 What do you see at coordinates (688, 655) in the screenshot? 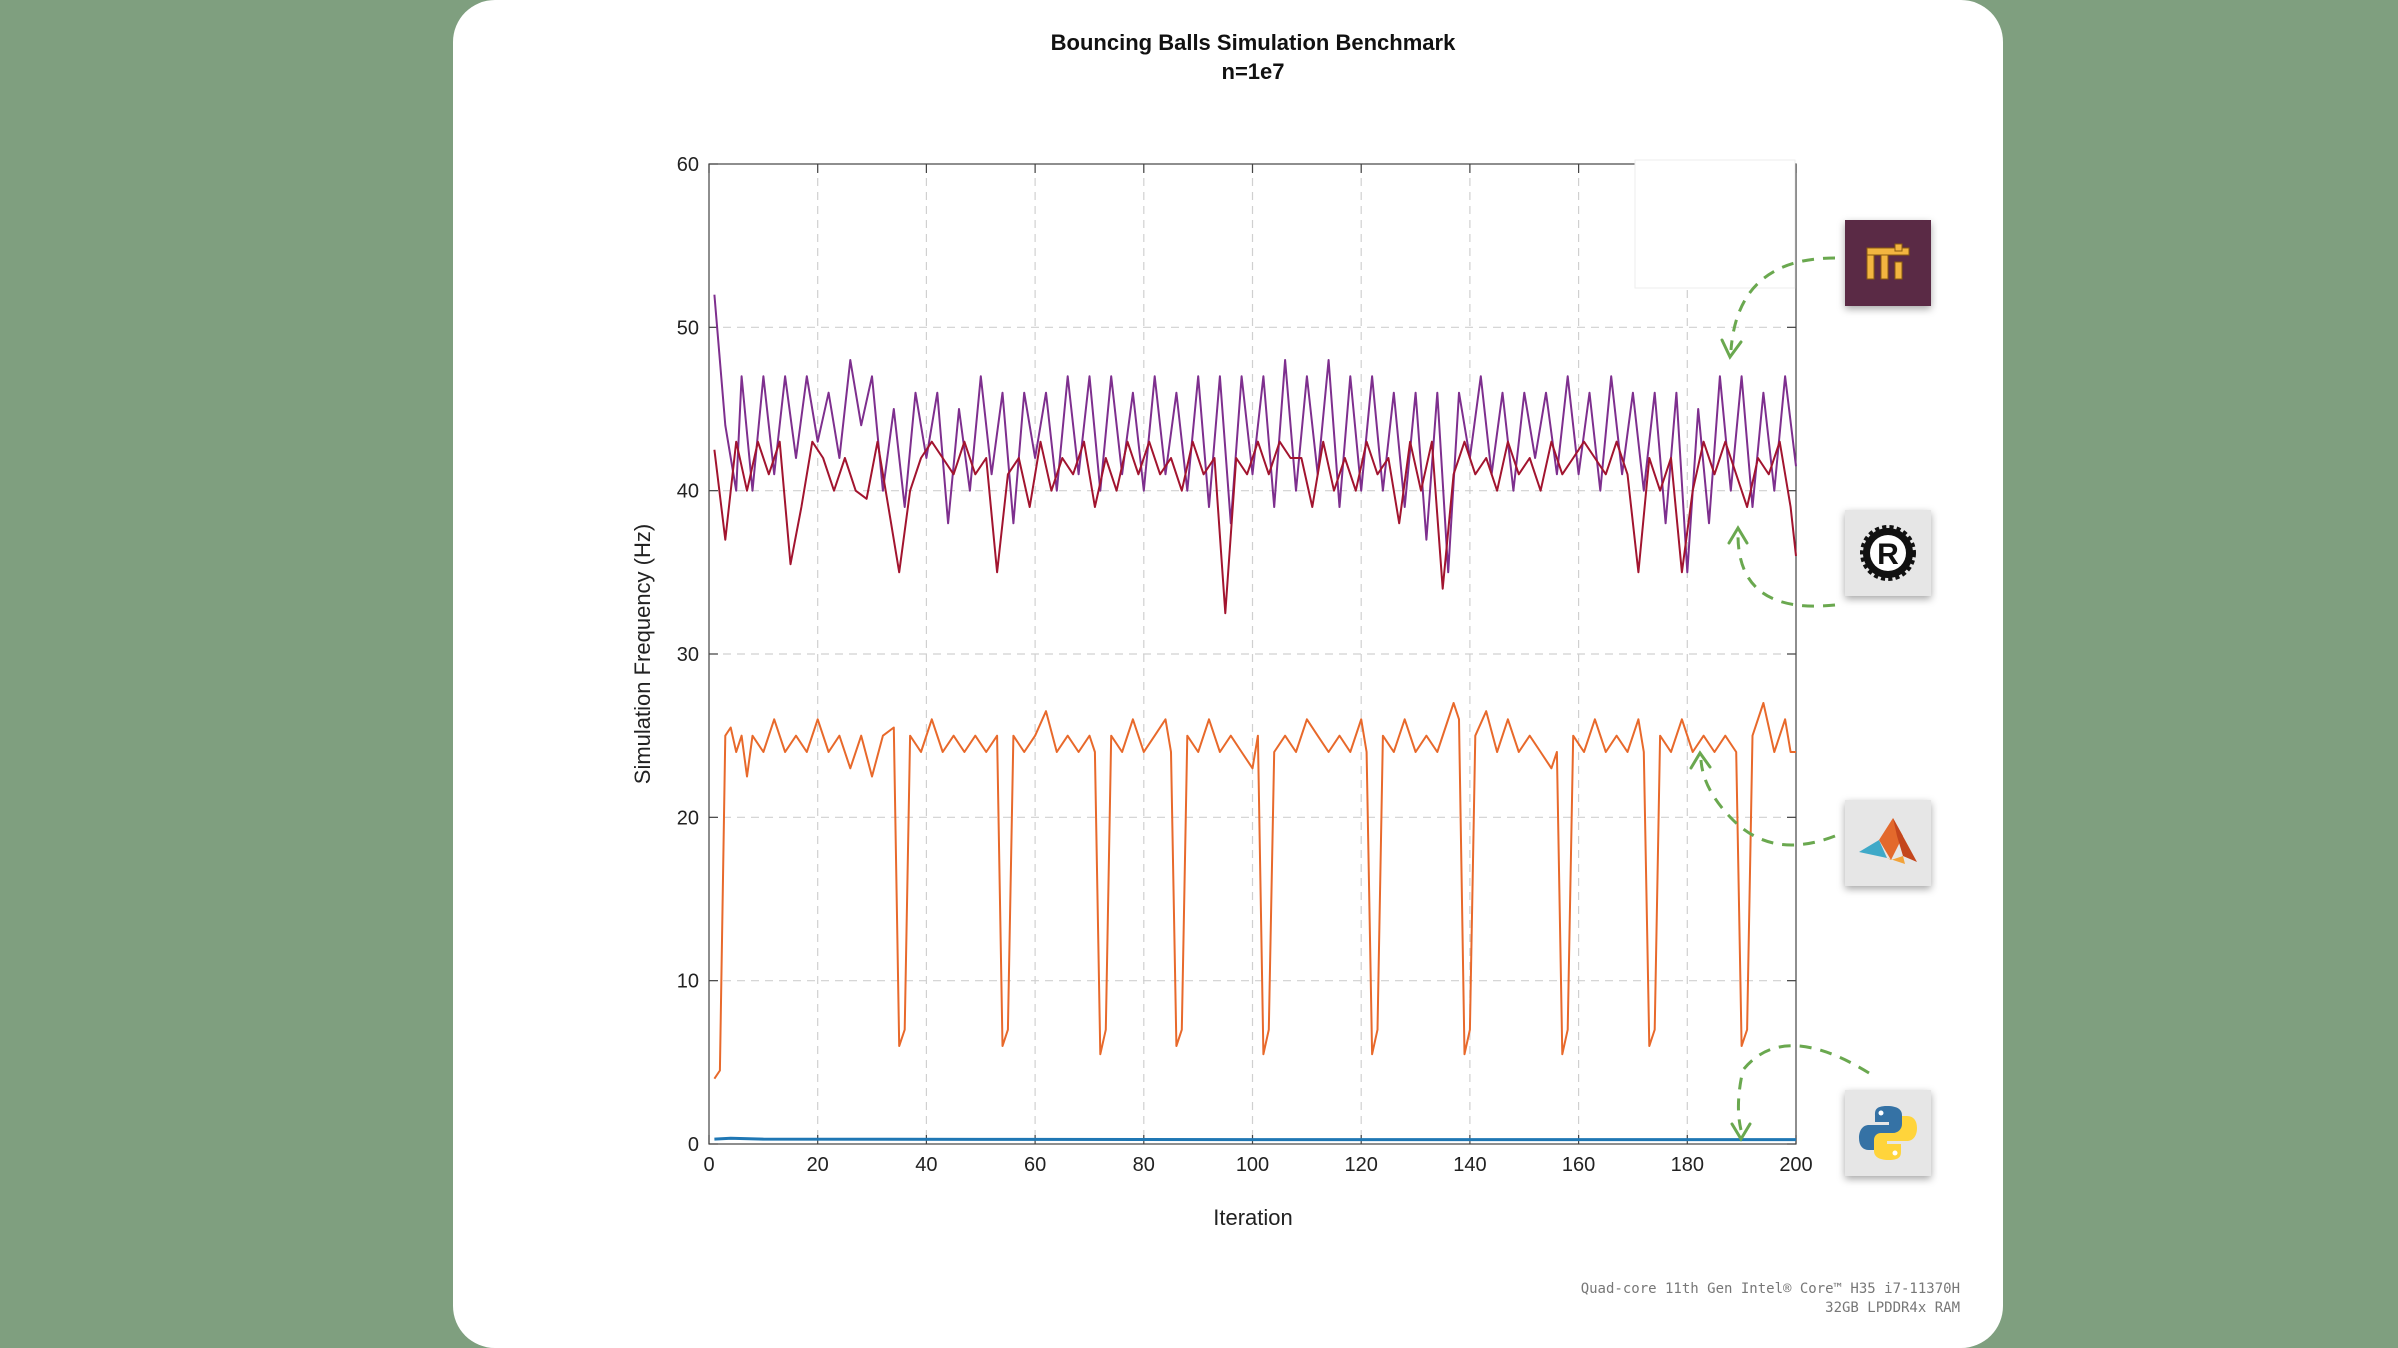
I see `y-tick-label: 30` at bounding box center [688, 655].